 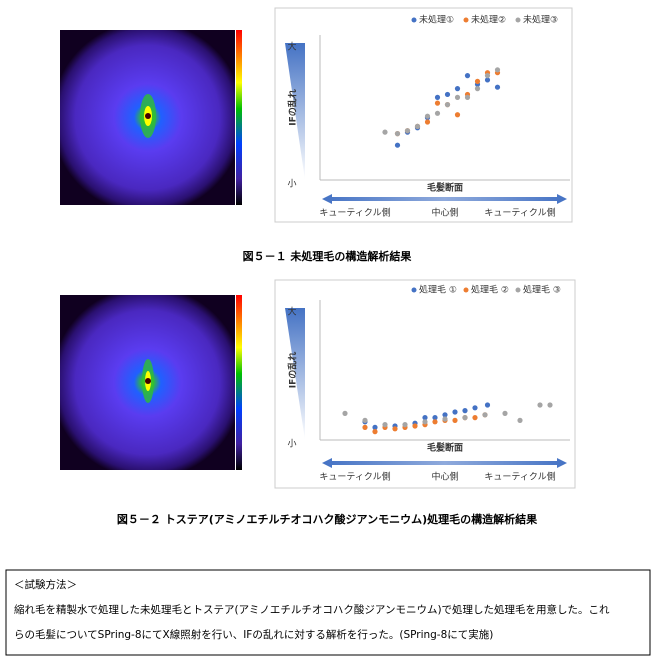 What do you see at coordinates (542, 290) in the screenshot?
I see `legend-label: 処理毛 ③` at bounding box center [542, 290].